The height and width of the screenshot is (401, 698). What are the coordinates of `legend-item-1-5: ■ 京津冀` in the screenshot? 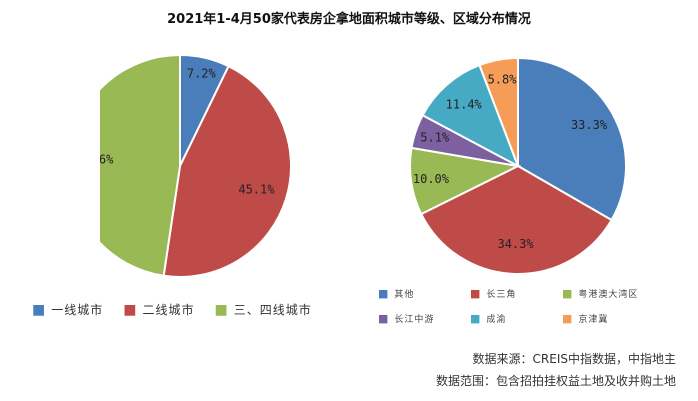 It's located at (620, 318).